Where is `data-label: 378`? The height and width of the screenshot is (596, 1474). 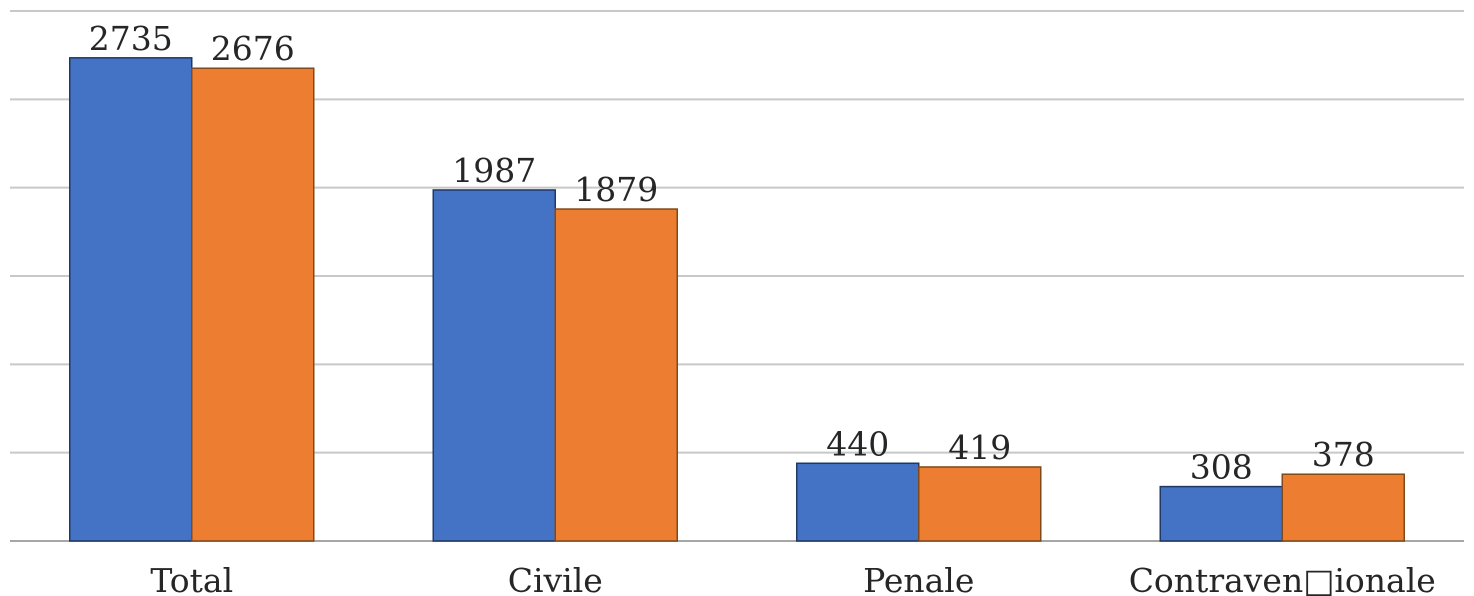
data-label: 378 is located at coordinates (1343, 454).